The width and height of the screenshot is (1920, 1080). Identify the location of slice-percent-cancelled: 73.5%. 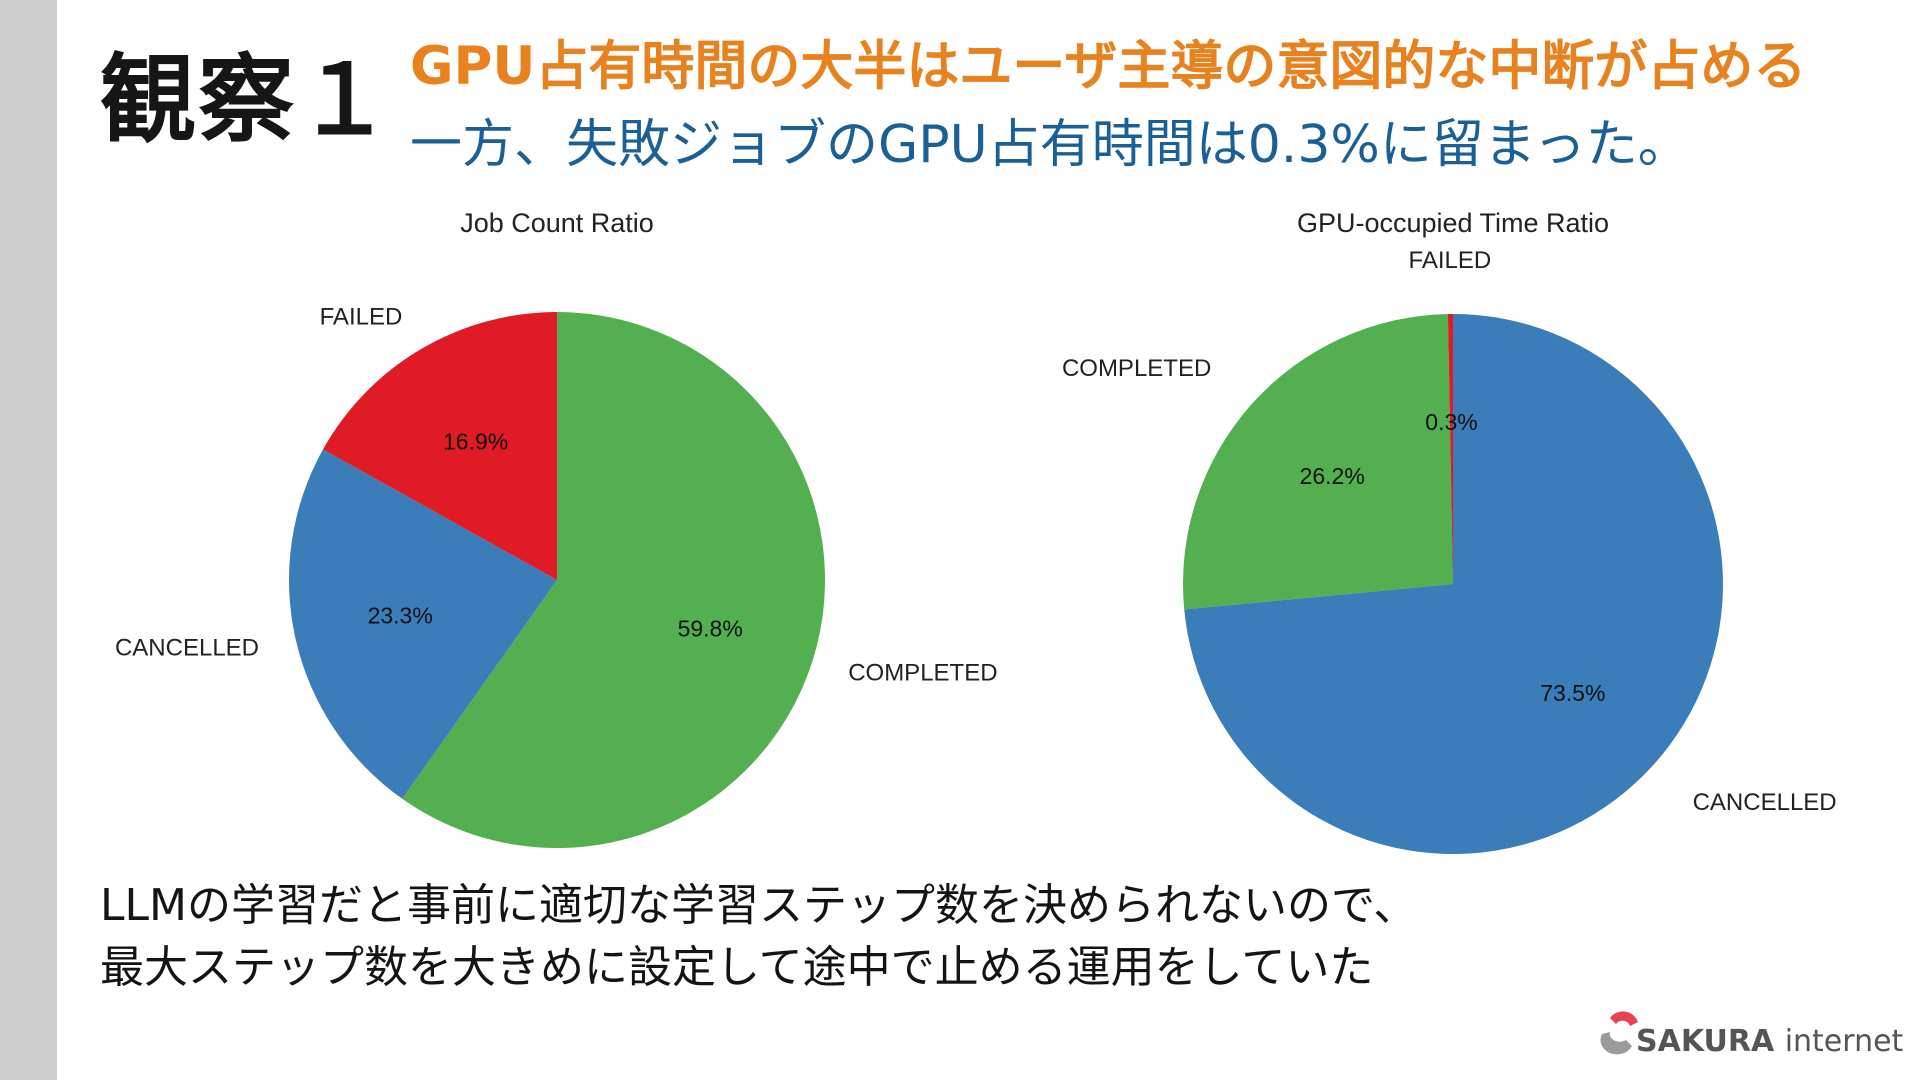
(1572, 693).